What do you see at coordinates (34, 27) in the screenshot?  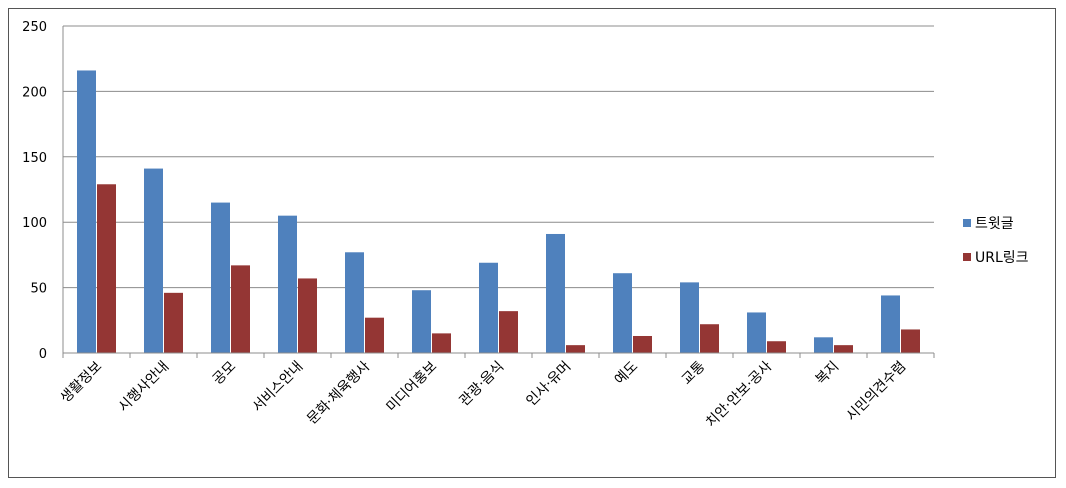 I see `y-tick-label: 250` at bounding box center [34, 27].